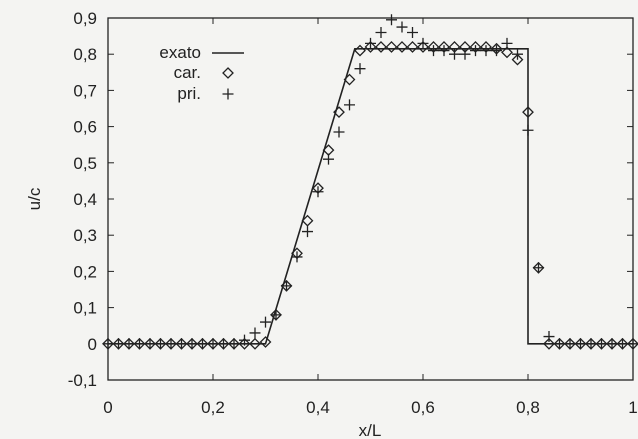 The image size is (638, 439). I want to click on y-tick-label: 0,8, so click(85, 54).